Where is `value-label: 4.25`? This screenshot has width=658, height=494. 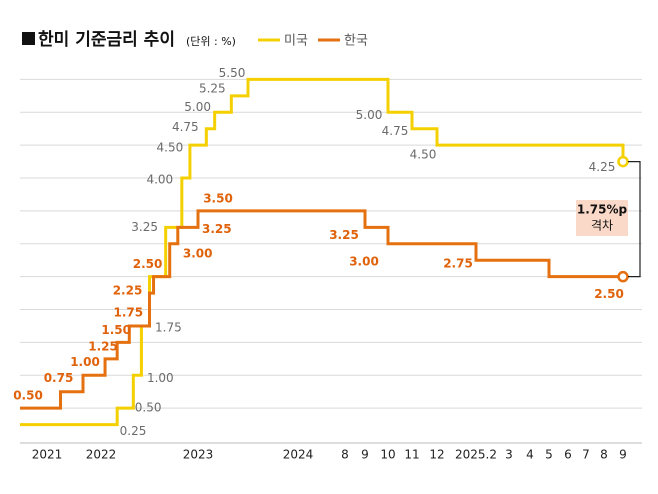
value-label: 4.25 is located at coordinates (602, 167).